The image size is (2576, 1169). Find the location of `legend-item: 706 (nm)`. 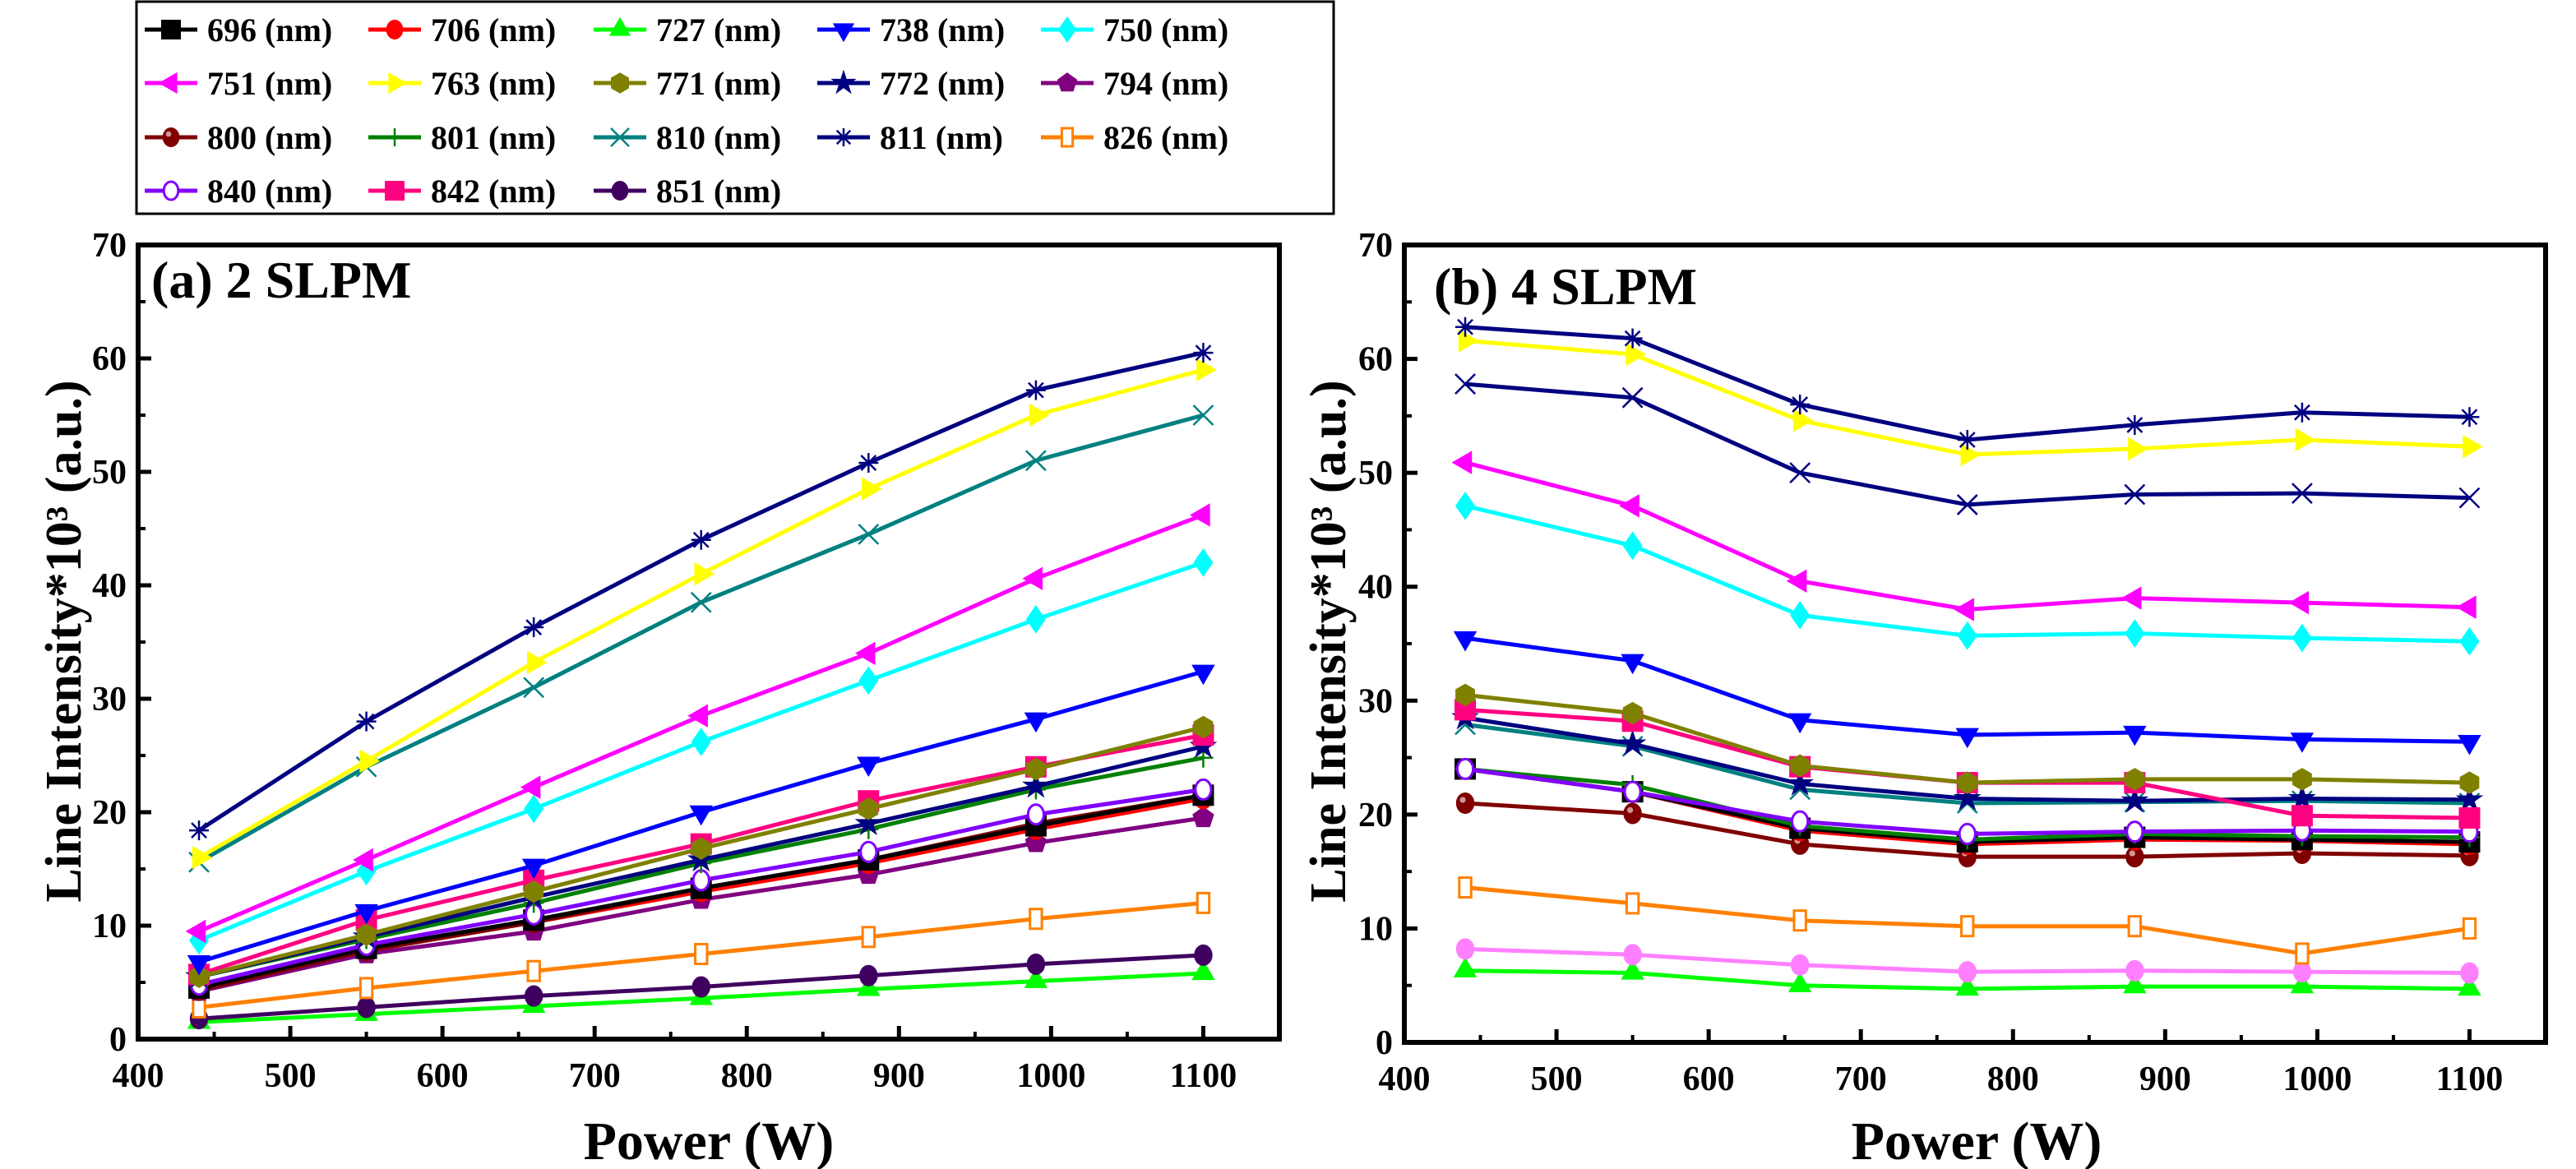

legend-item: 706 (nm) is located at coordinates (462, 30).